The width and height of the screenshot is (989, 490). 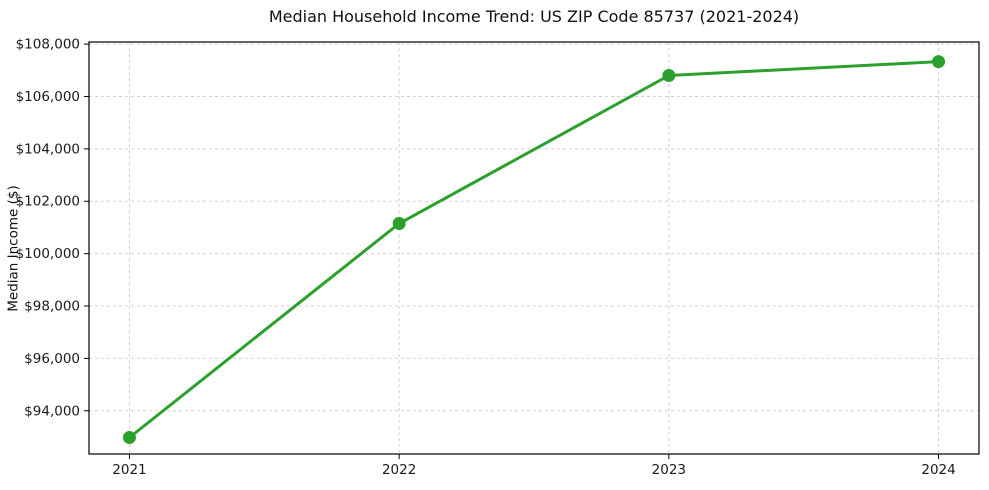 What do you see at coordinates (669, 470) in the screenshot?
I see `x-tick-label: 2023` at bounding box center [669, 470].